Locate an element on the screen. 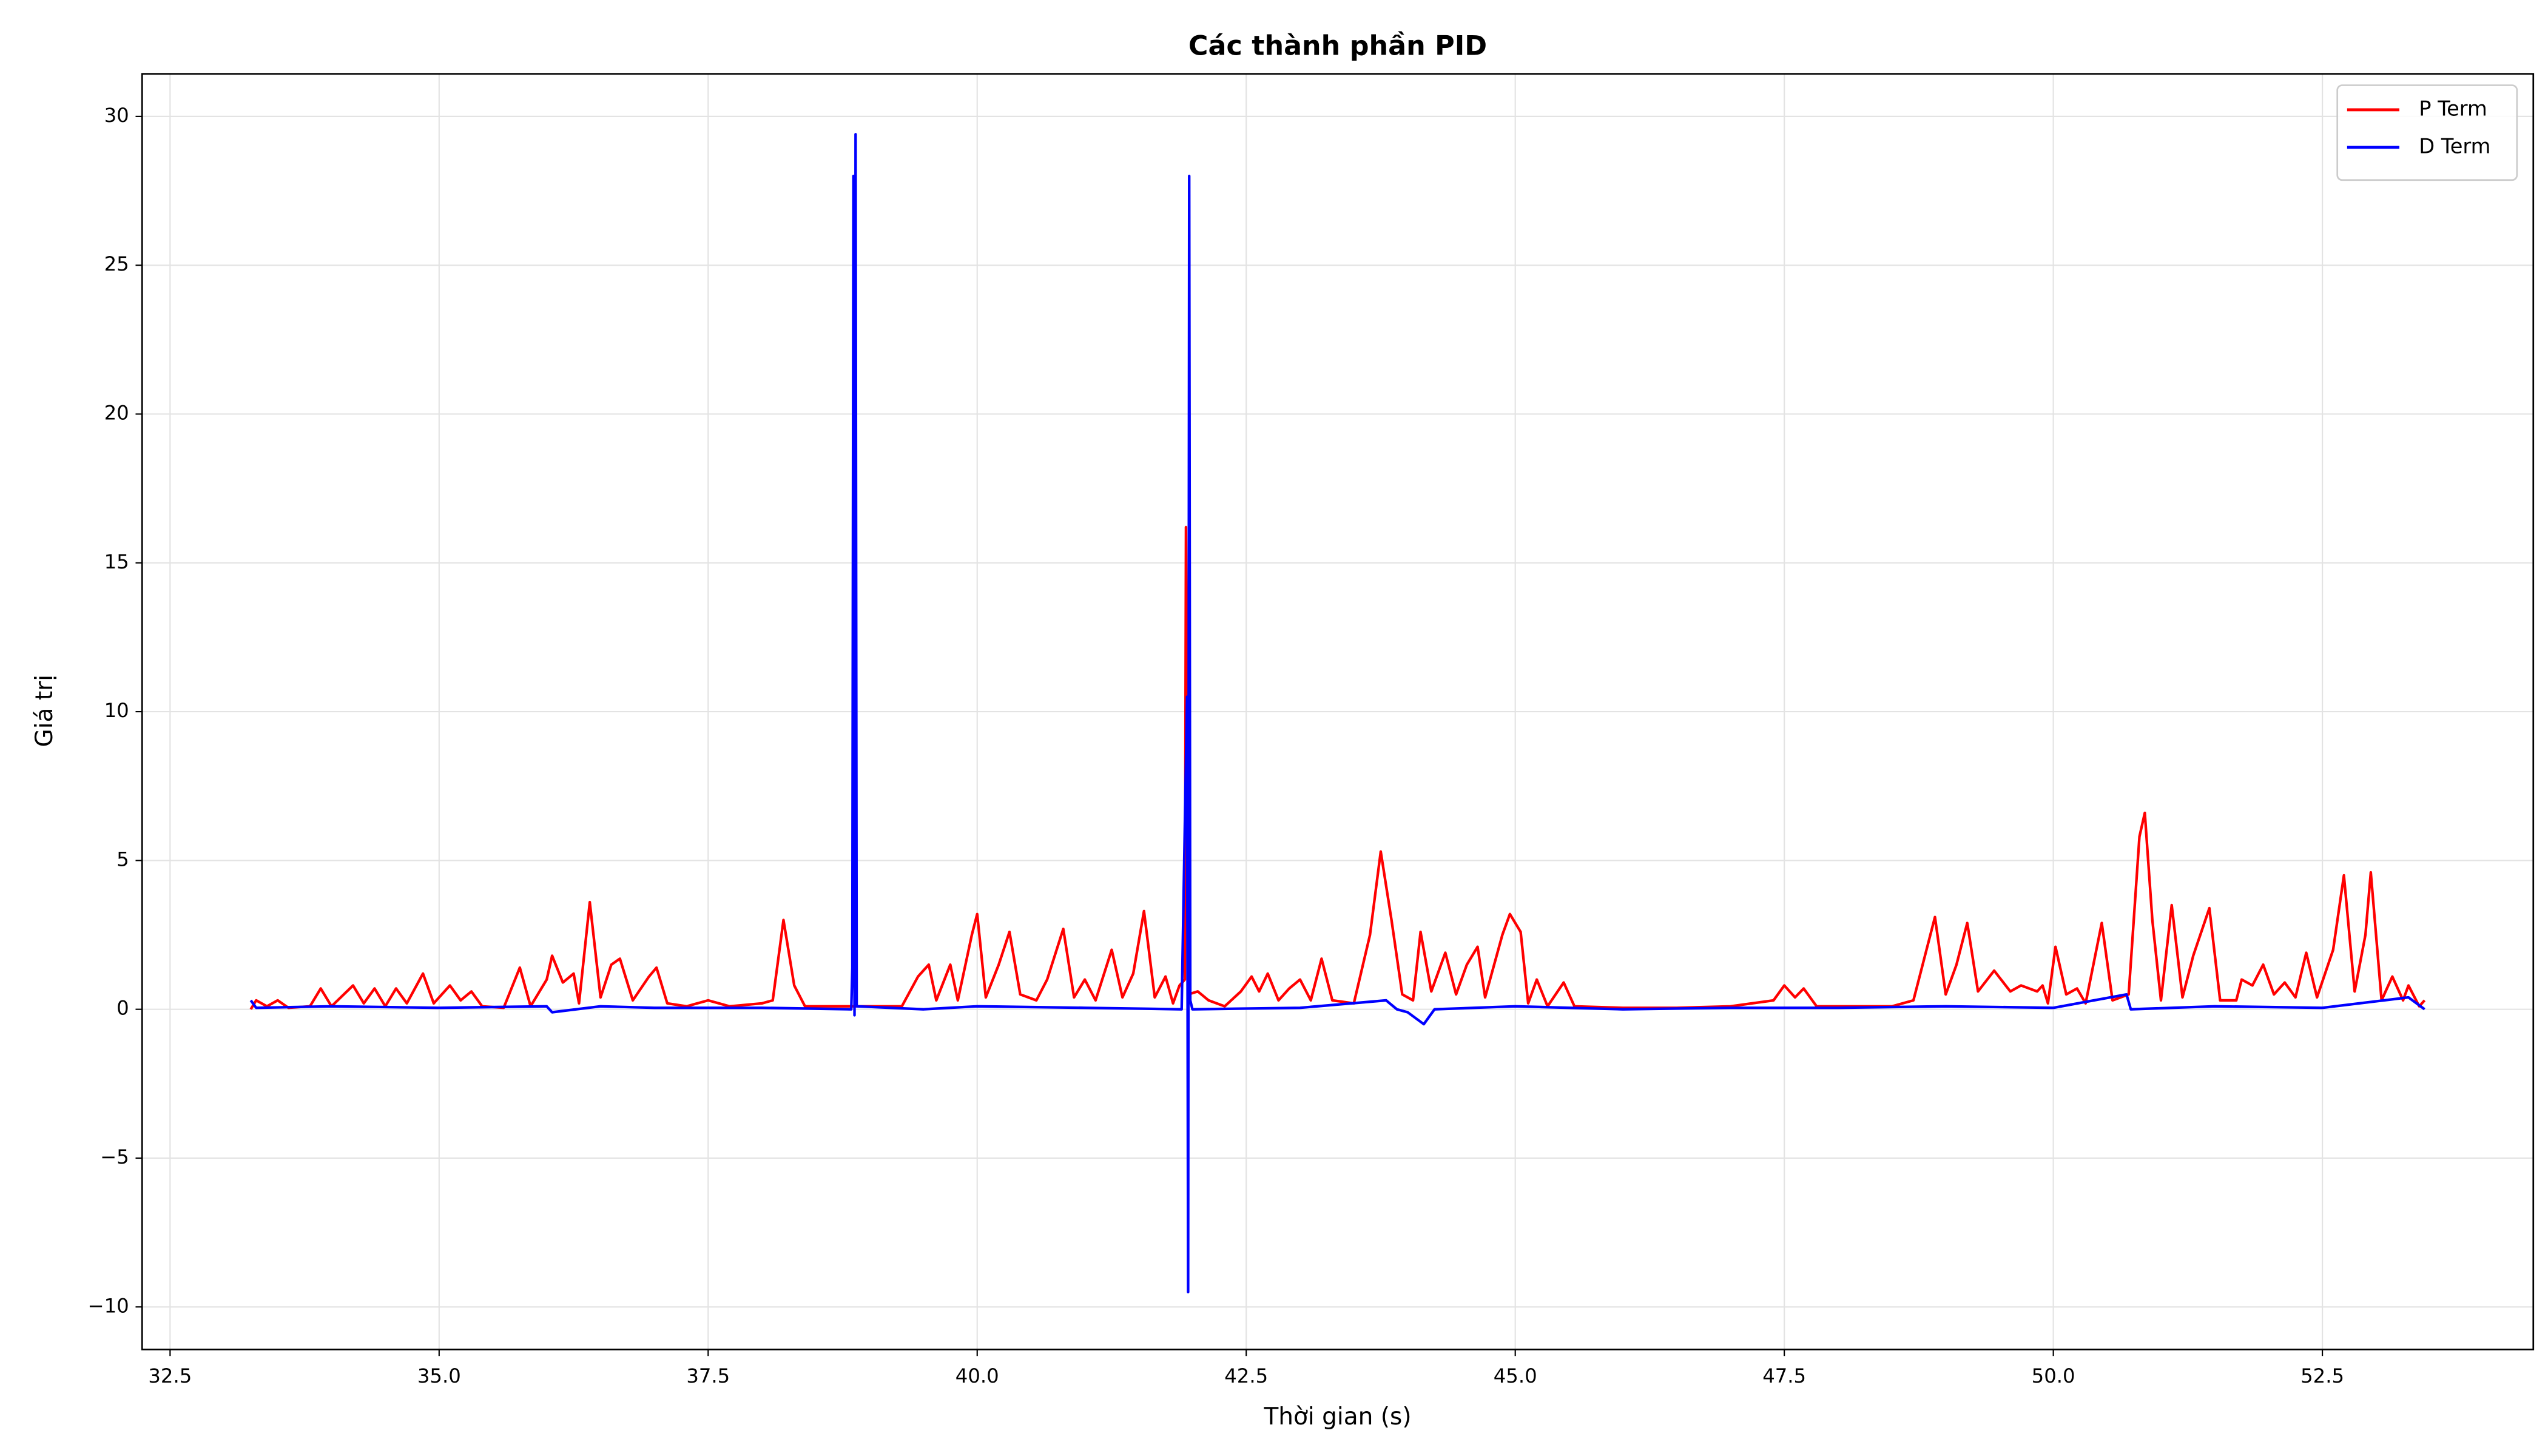 Image resolution: width=2548 pixels, height=1456 pixels. legend-label: D Term is located at coordinates (2454, 146).